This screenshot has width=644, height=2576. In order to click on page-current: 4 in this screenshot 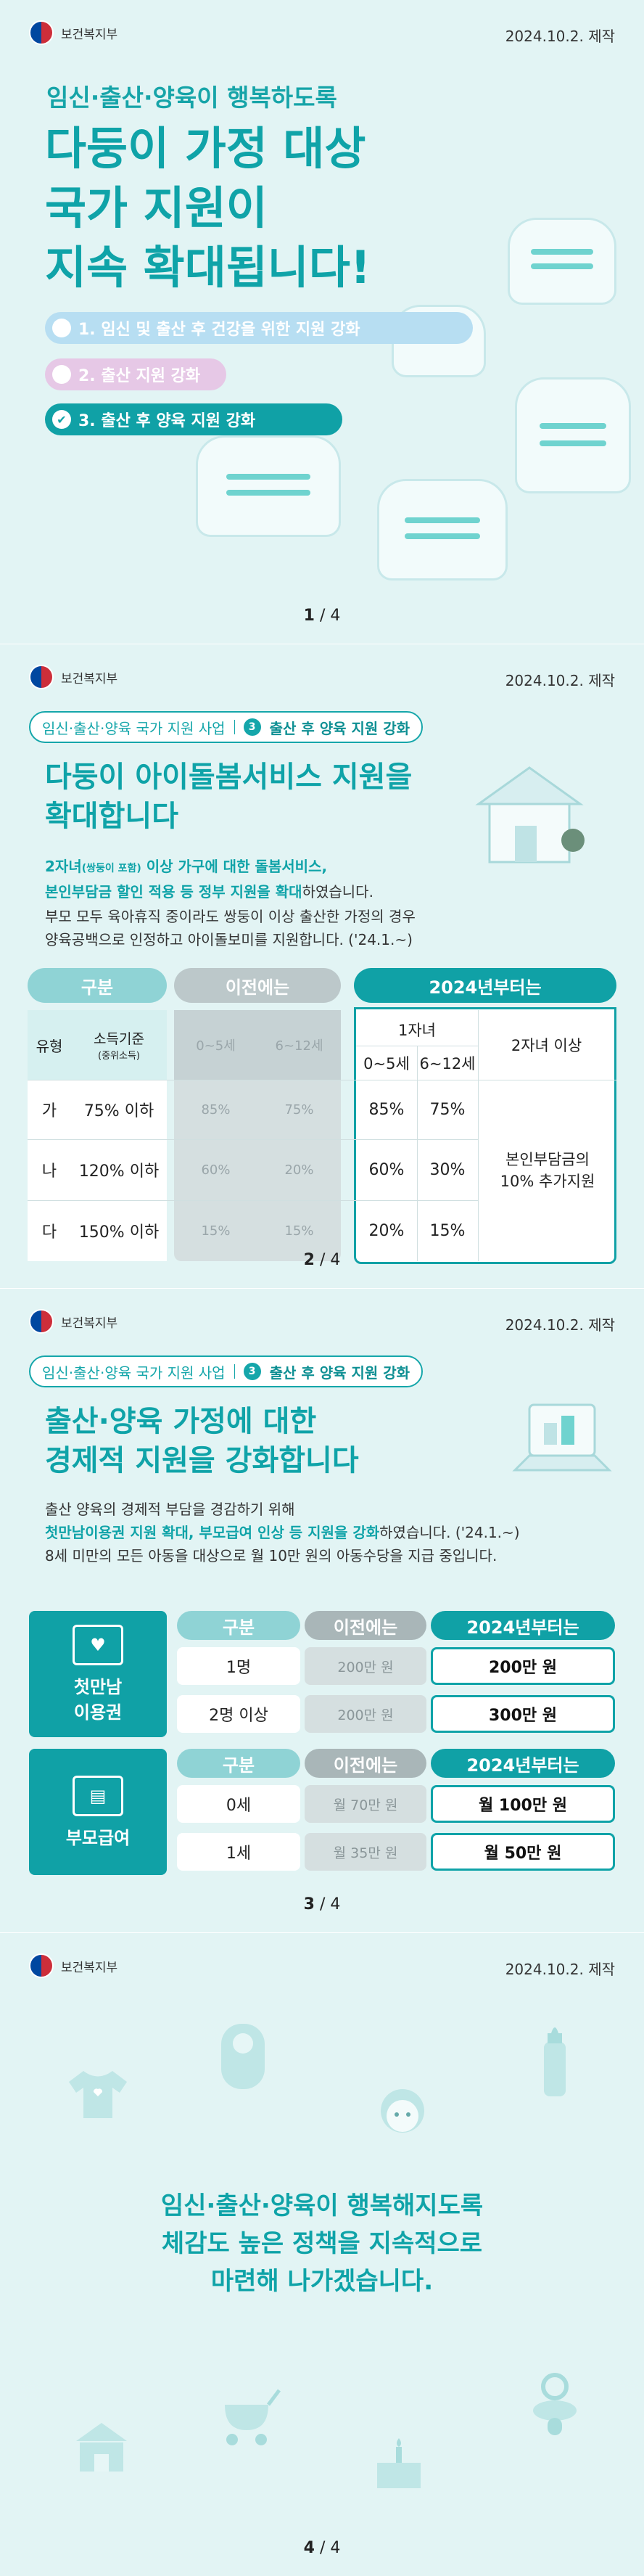, I will do `click(309, 2548)`.